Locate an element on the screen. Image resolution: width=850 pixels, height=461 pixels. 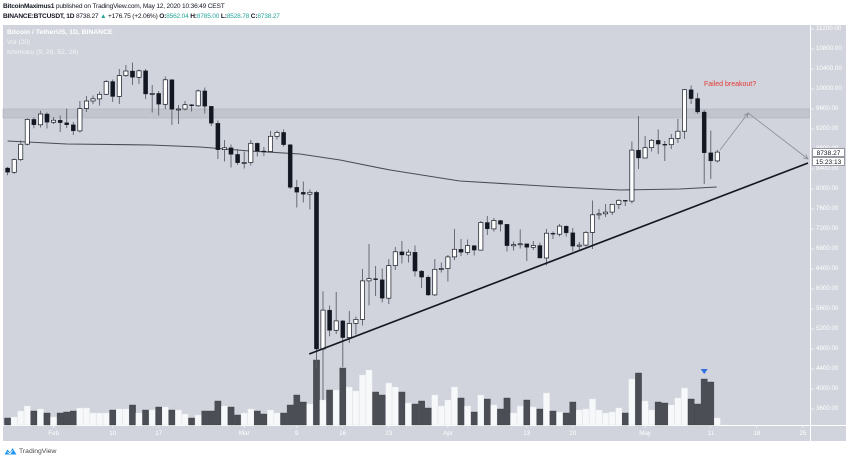
event-marker-triangle-icon is located at coordinates (704, 371).